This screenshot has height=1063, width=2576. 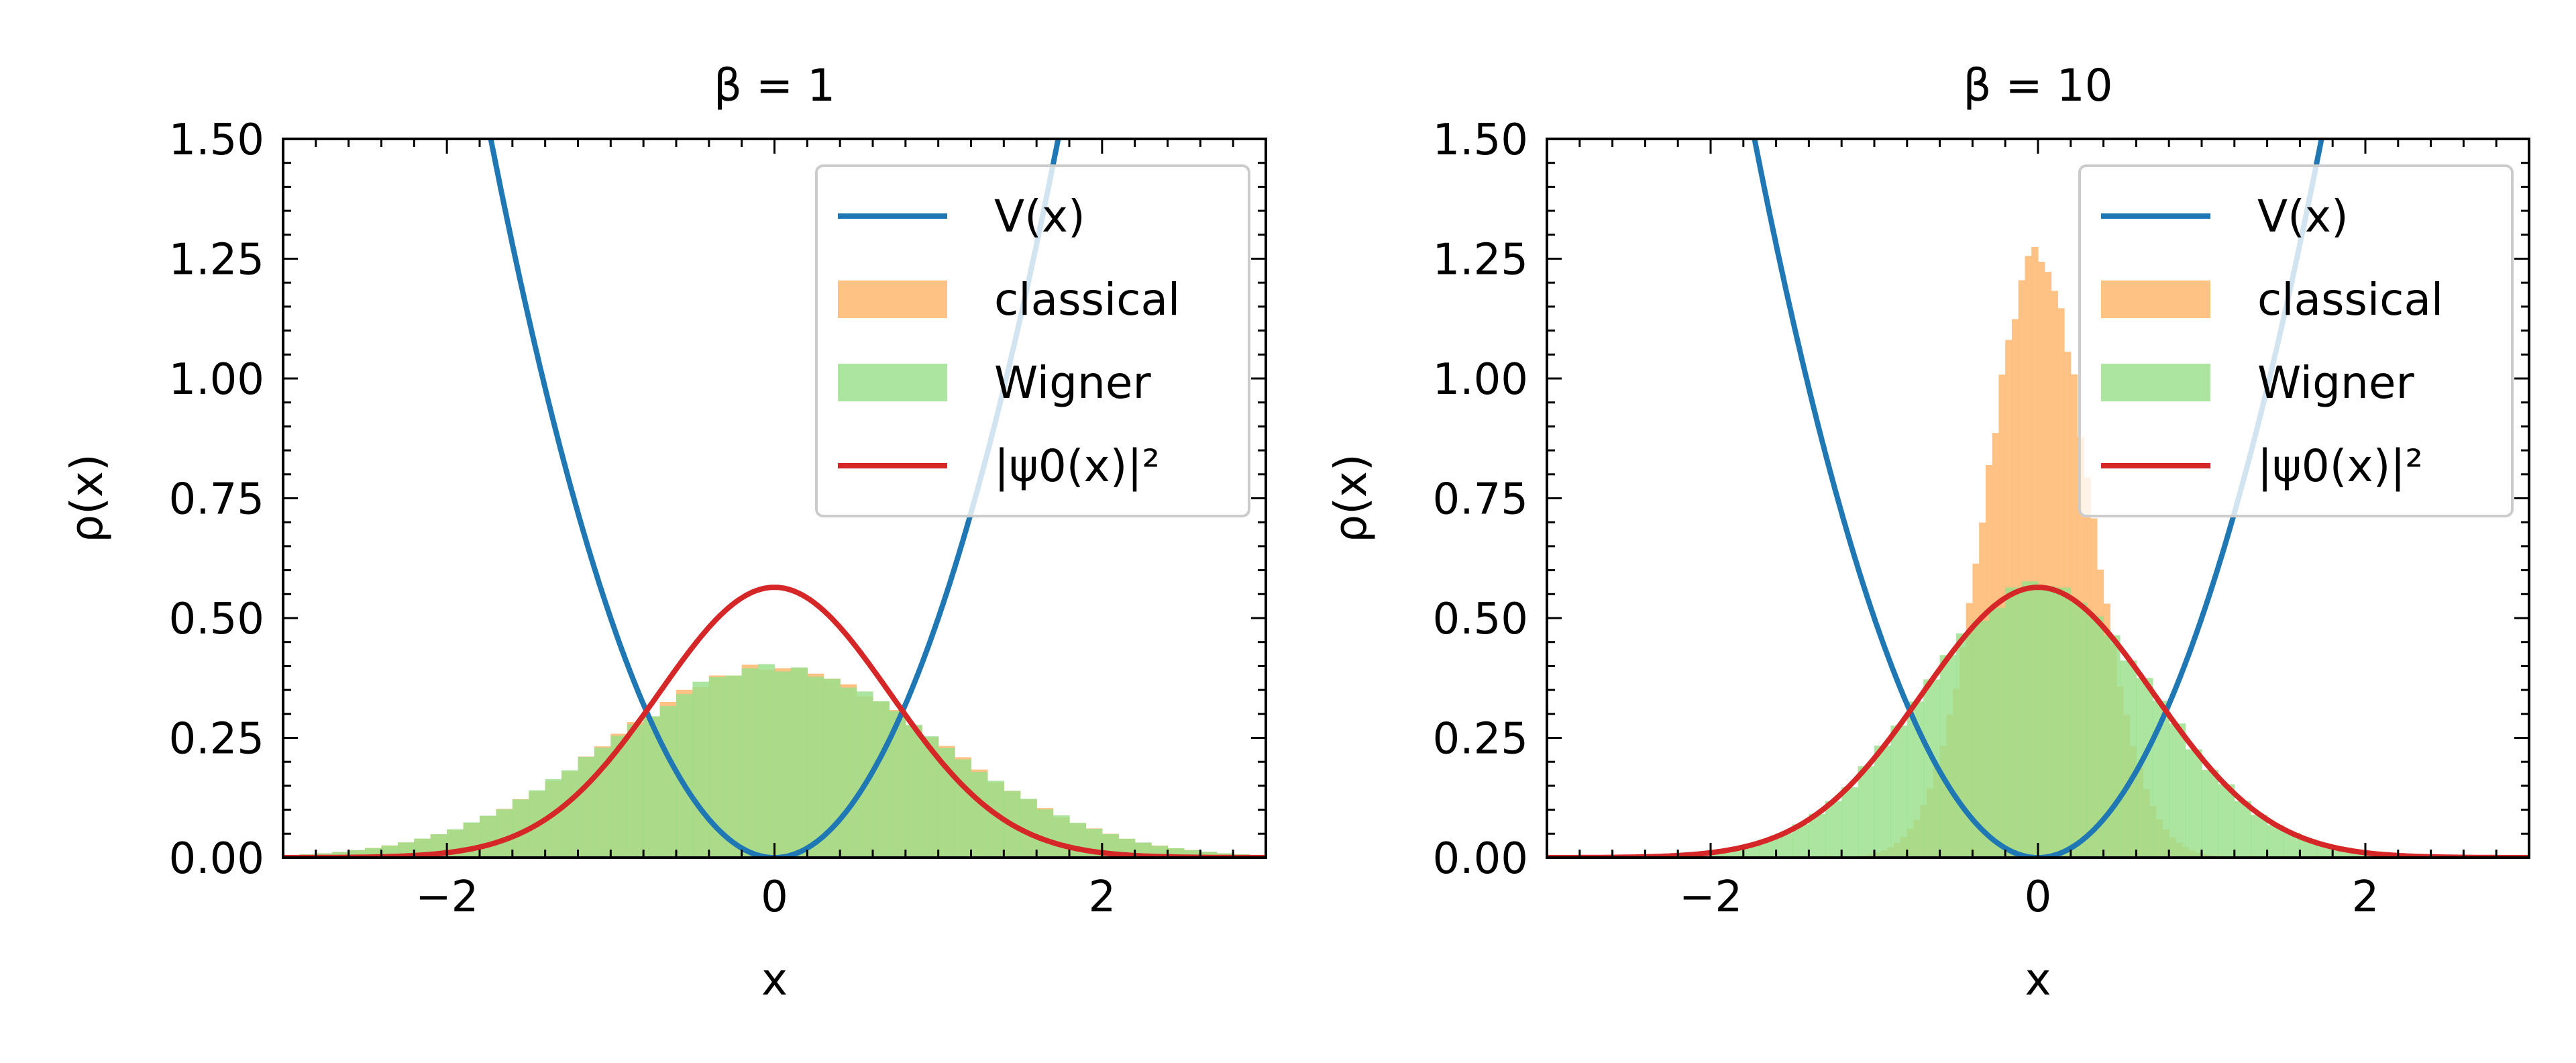 I want to click on histogram-wigner, so click(x=2038, y=719).